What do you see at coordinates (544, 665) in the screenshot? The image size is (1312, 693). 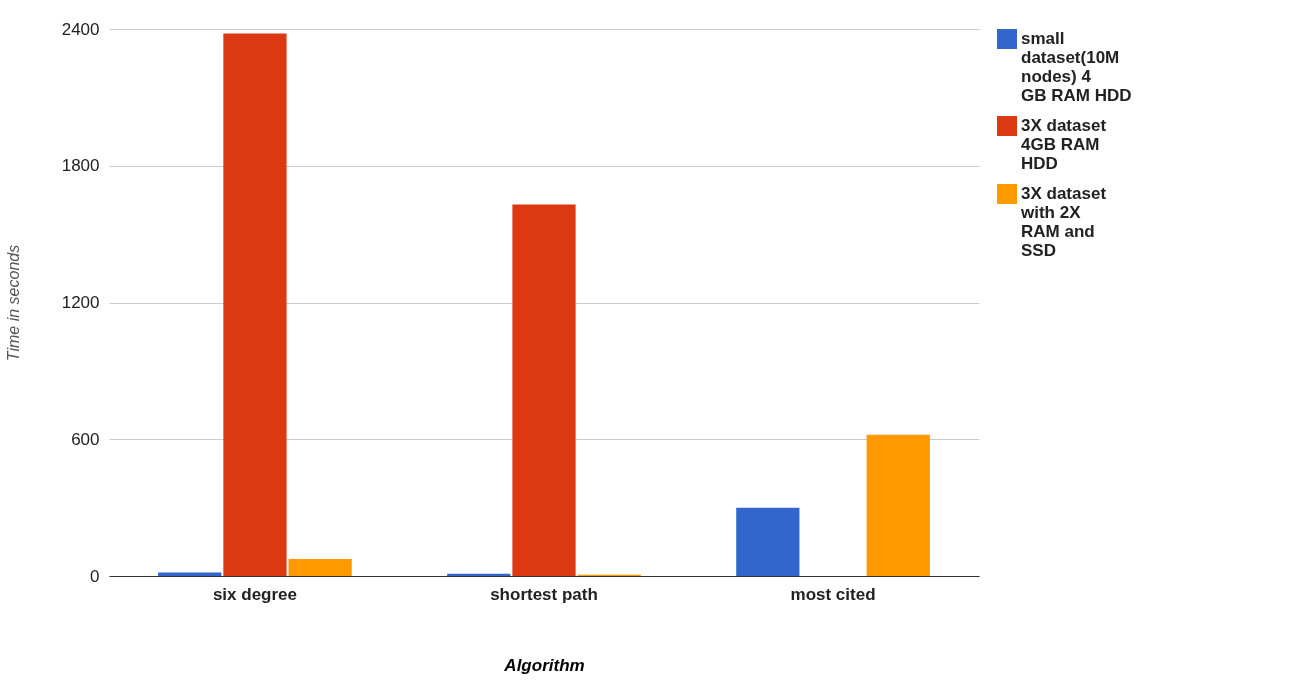 I see `x-axis-title: Algorithm` at bounding box center [544, 665].